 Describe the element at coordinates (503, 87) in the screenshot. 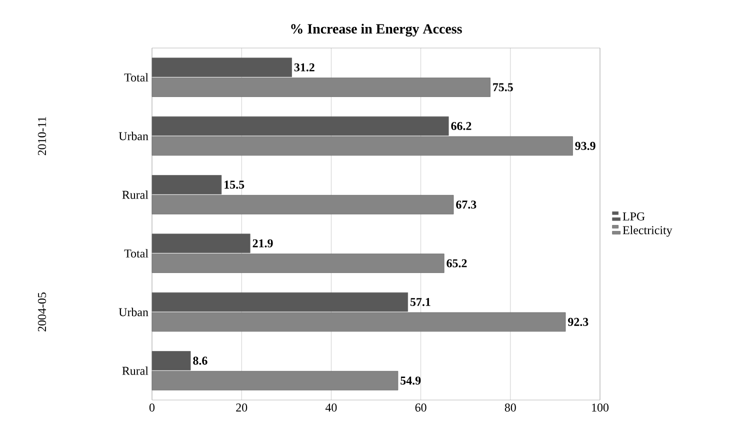

I see `data-label: 75.5` at that location.